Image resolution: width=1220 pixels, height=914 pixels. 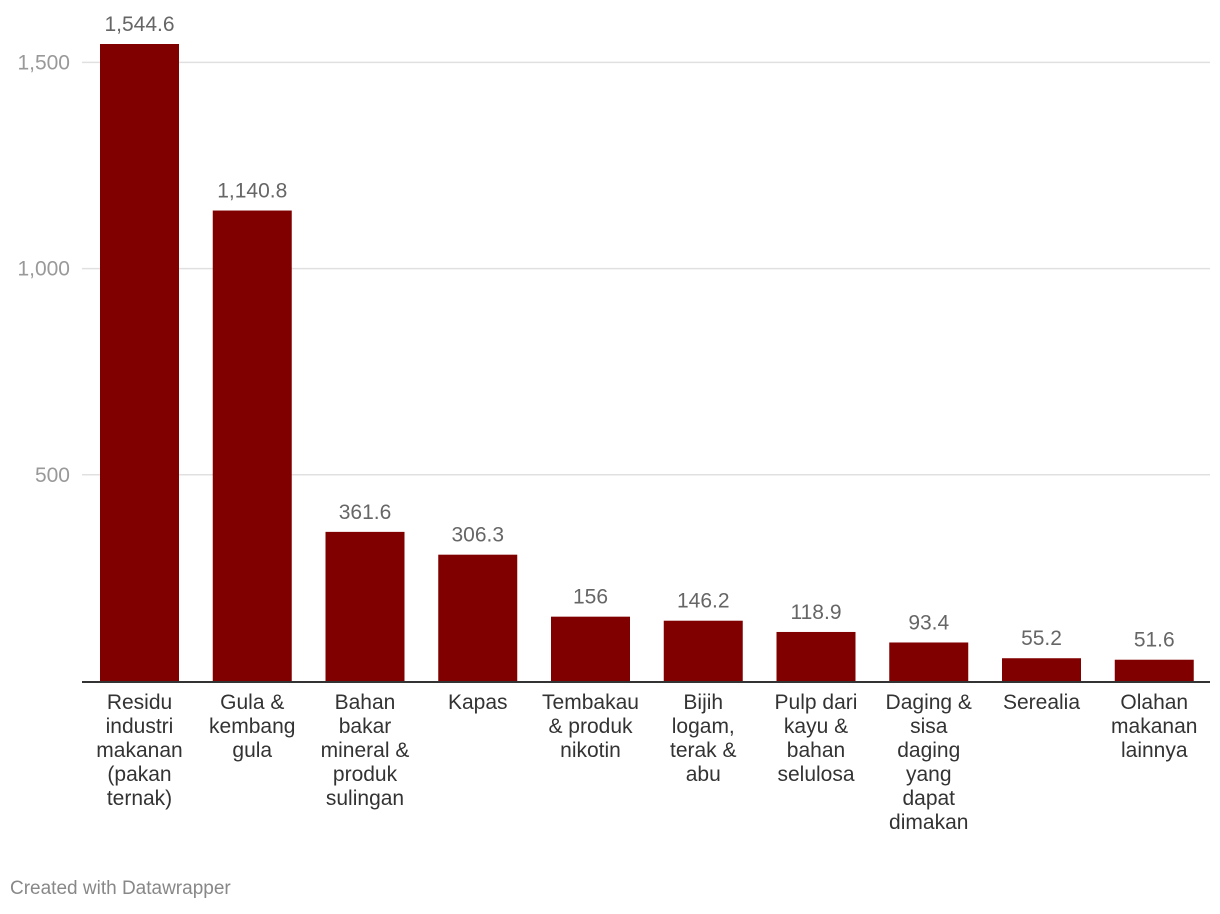 I want to click on x-category-label-line: Kapas, so click(x=478, y=702).